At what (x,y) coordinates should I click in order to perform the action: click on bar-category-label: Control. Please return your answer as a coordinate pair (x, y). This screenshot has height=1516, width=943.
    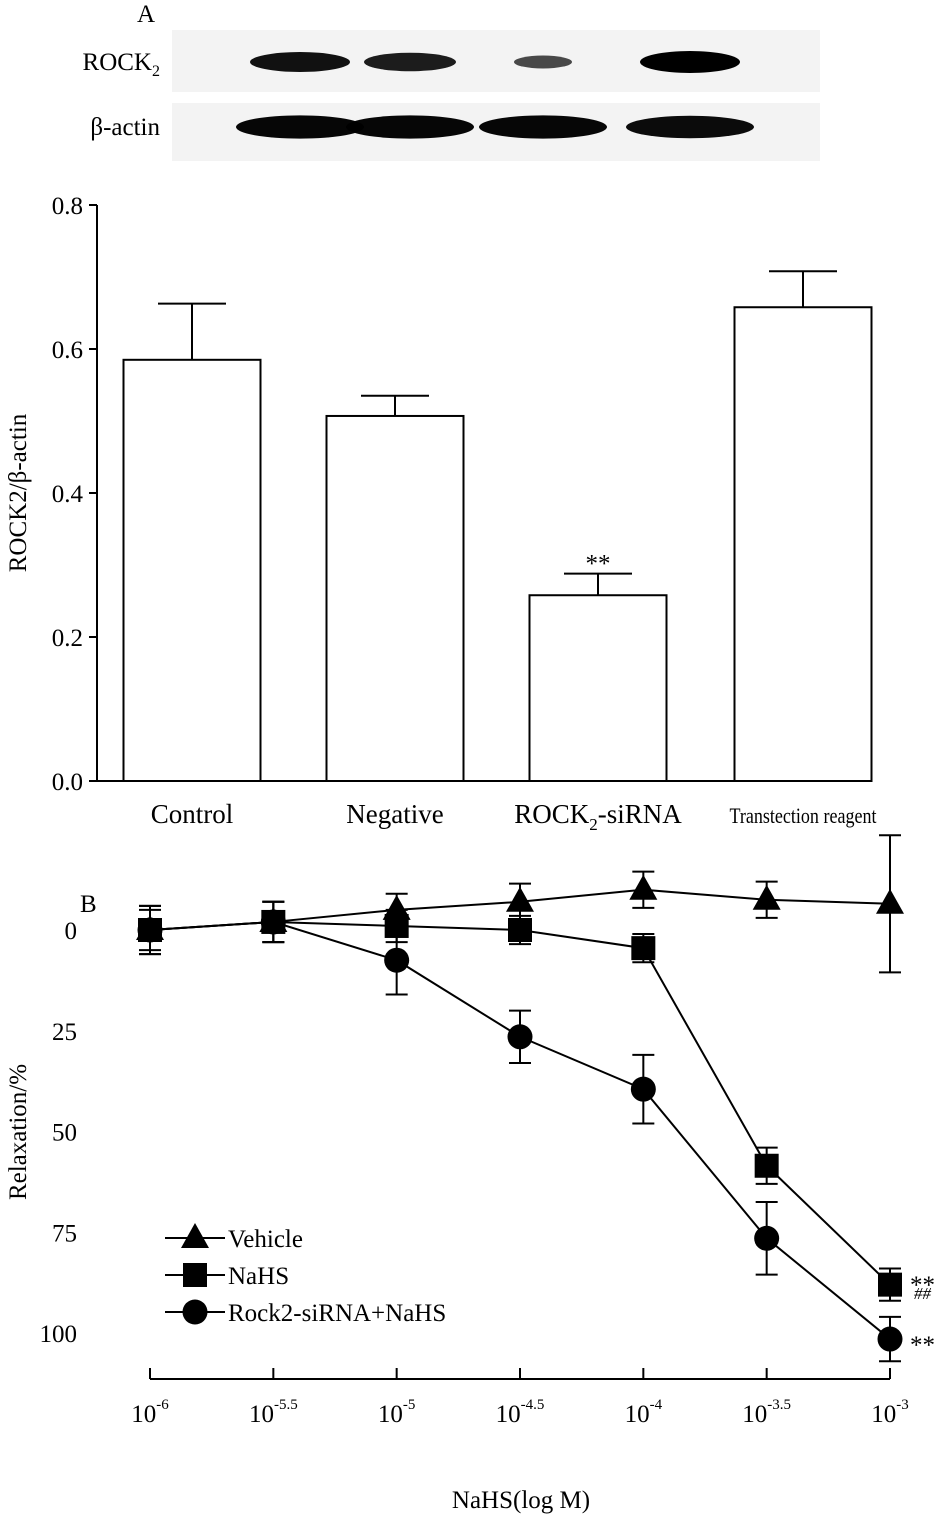
    Looking at the image, I should click on (192, 814).